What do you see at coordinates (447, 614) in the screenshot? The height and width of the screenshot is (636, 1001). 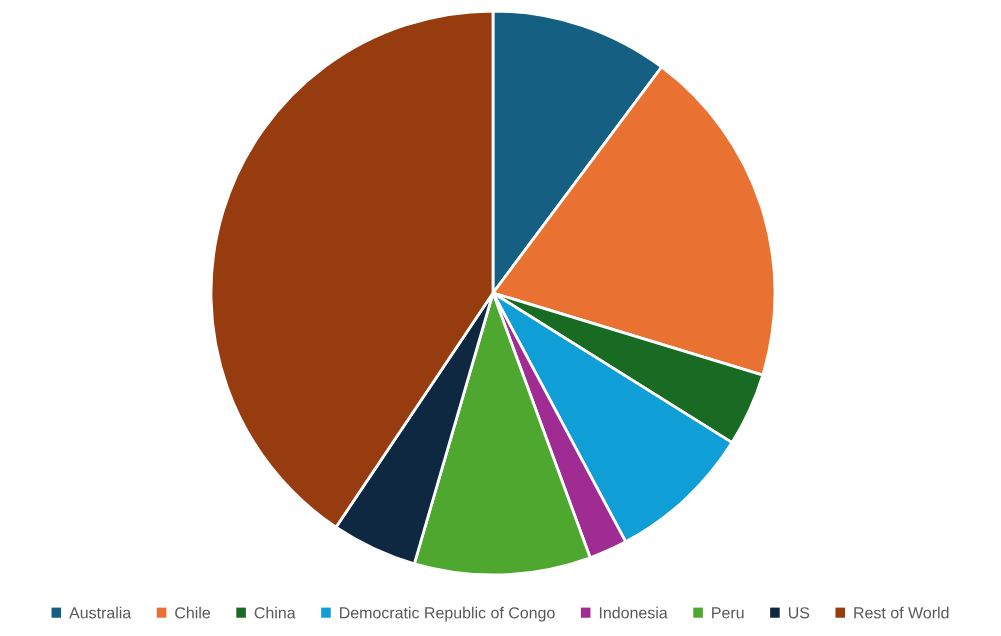 I see `legend-label: Democratic Republic of Congo` at bounding box center [447, 614].